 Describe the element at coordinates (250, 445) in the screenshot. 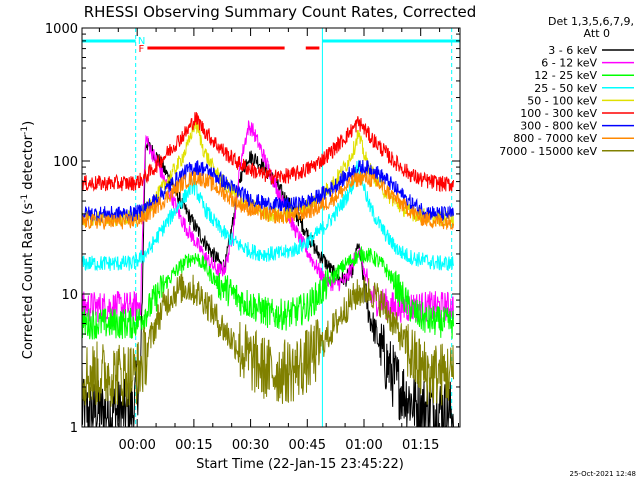

I see `x-tick-label: 00:30` at that location.